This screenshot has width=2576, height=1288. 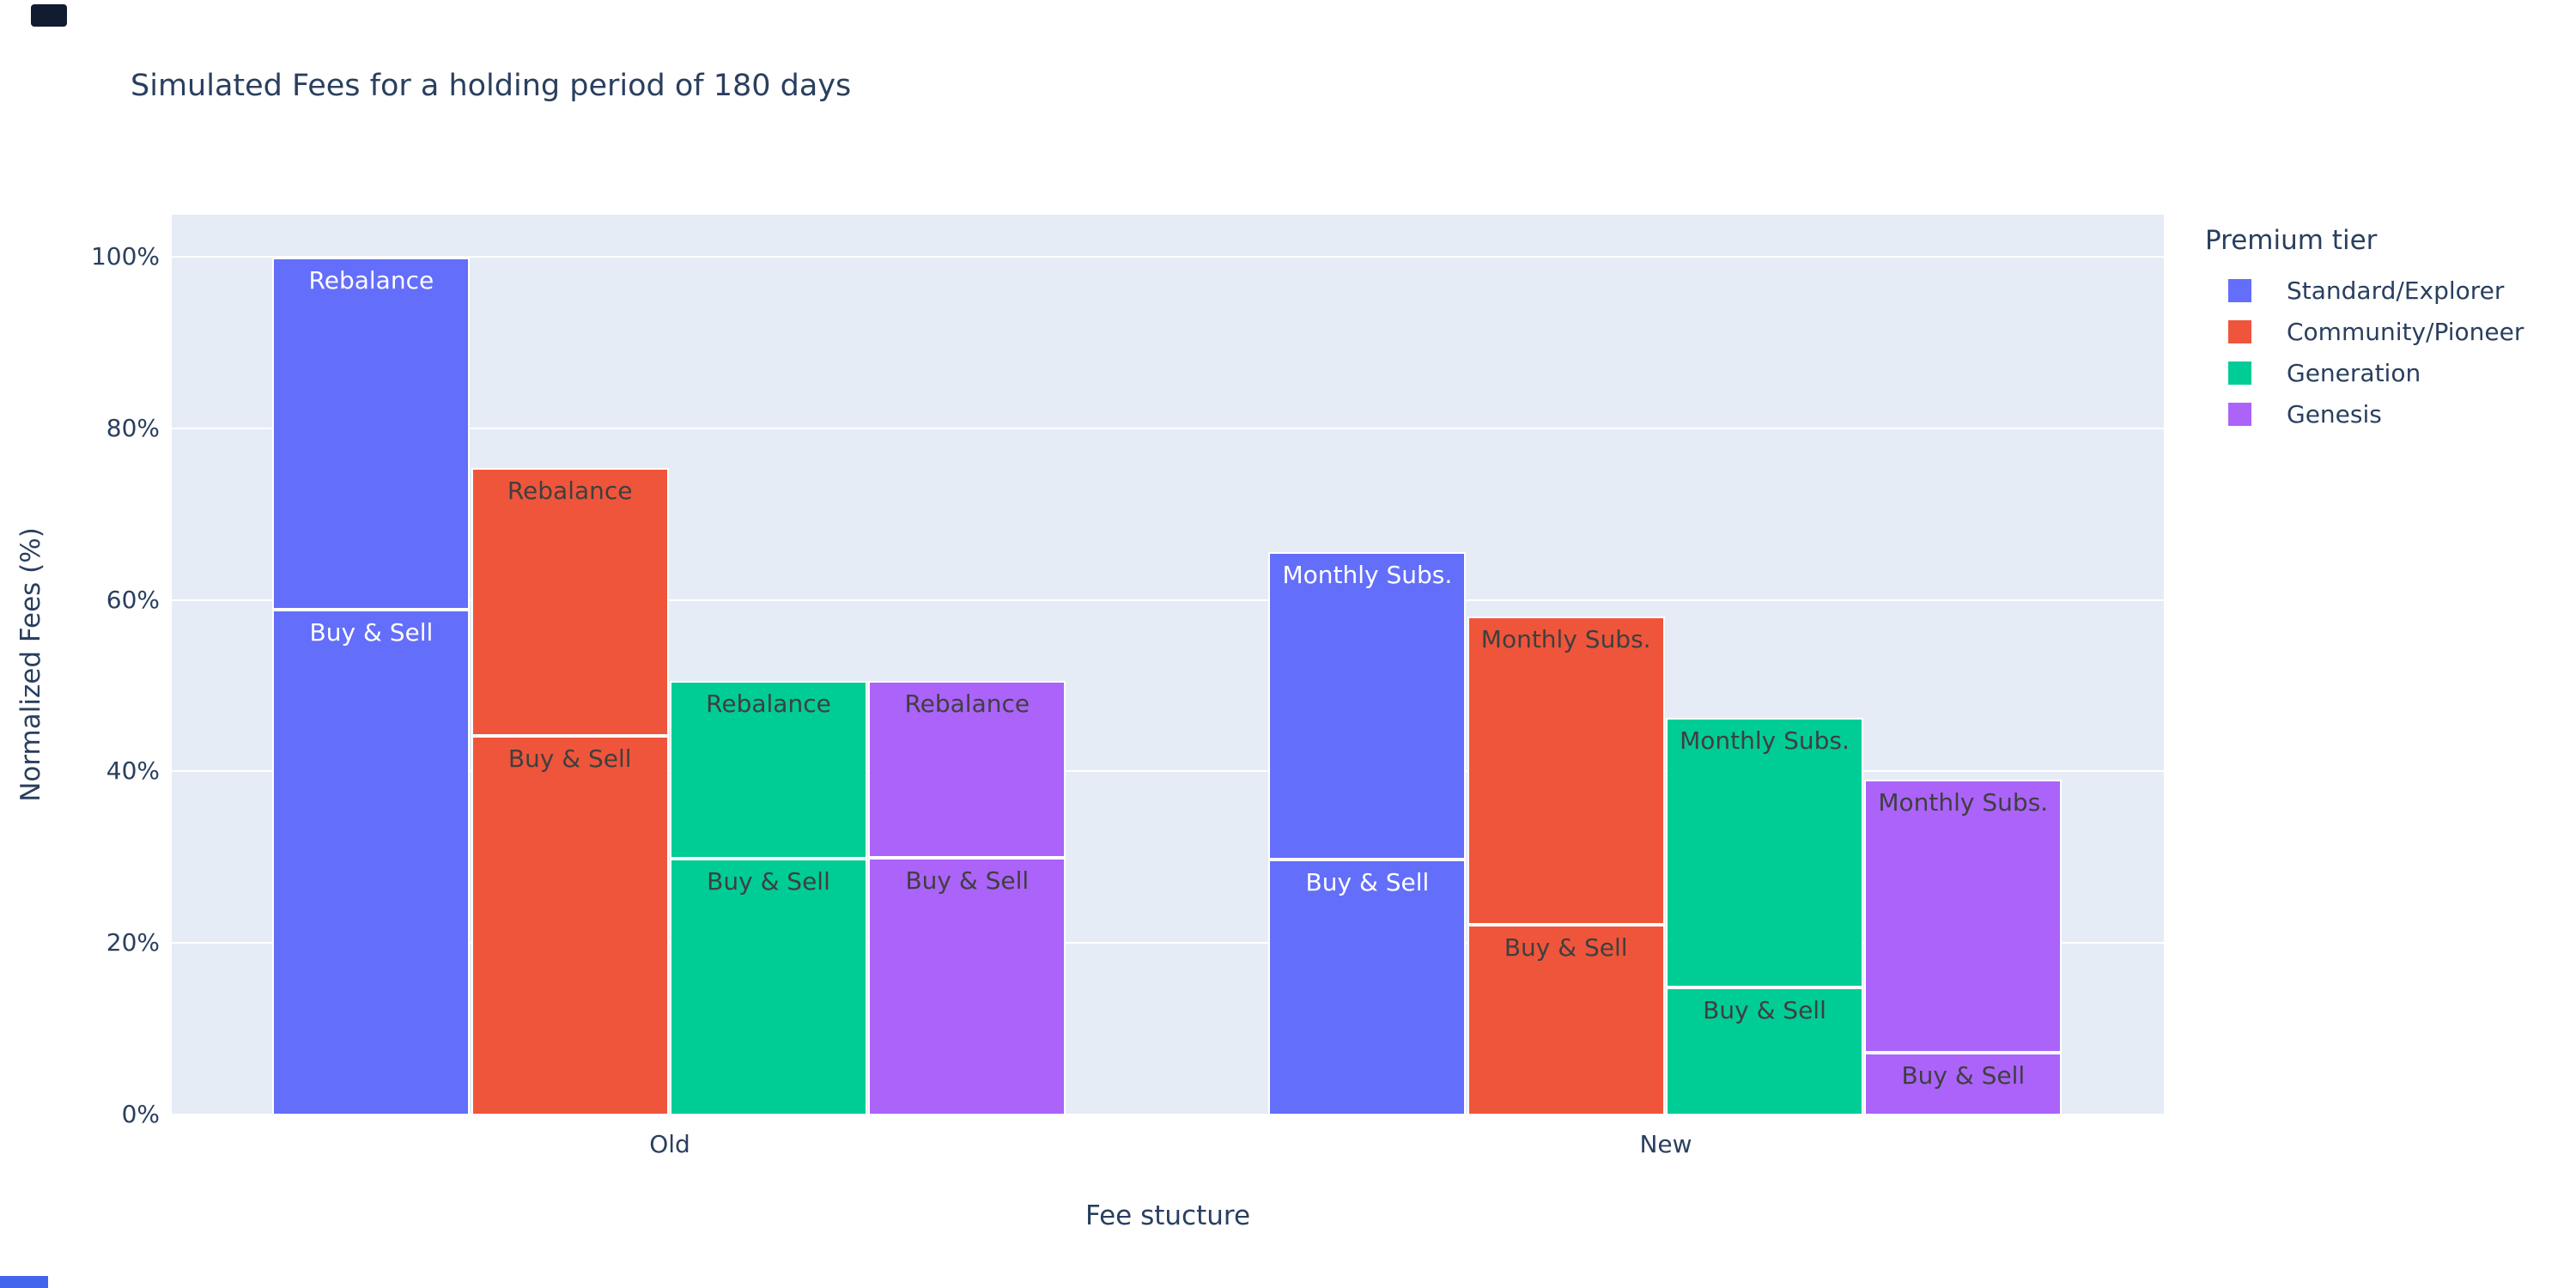 What do you see at coordinates (2239, 331) in the screenshot?
I see `legend-swatch-community-pioneer` at bounding box center [2239, 331].